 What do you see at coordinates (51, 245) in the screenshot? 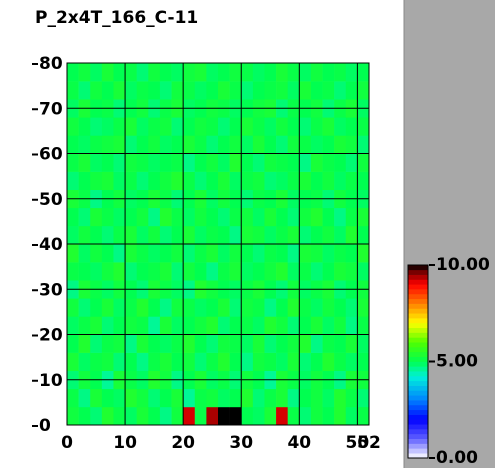
I see `y-tick-label: 40` at bounding box center [51, 245].